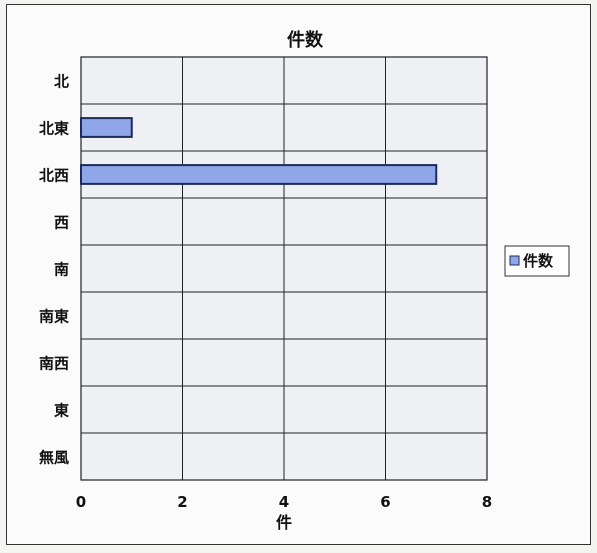  I want to click on x-tick-label: 4, so click(284, 502).